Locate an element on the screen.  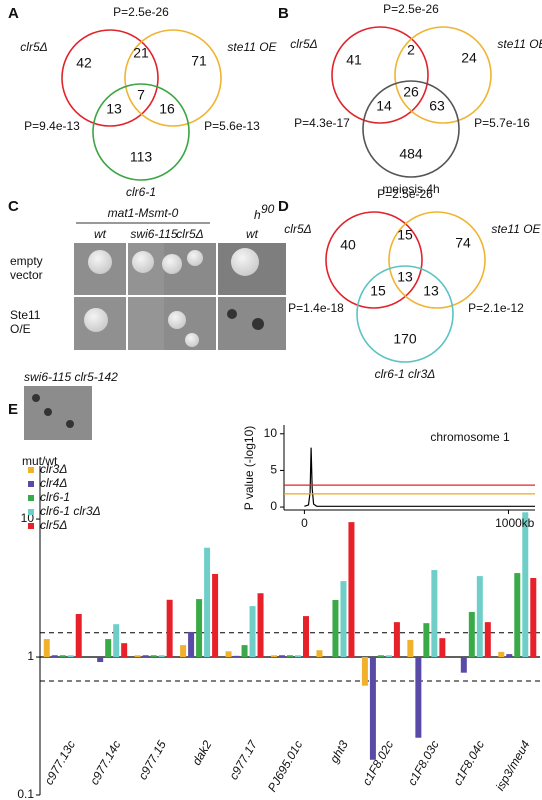
y-tick-label: 1 is located at coordinates (30, 656).